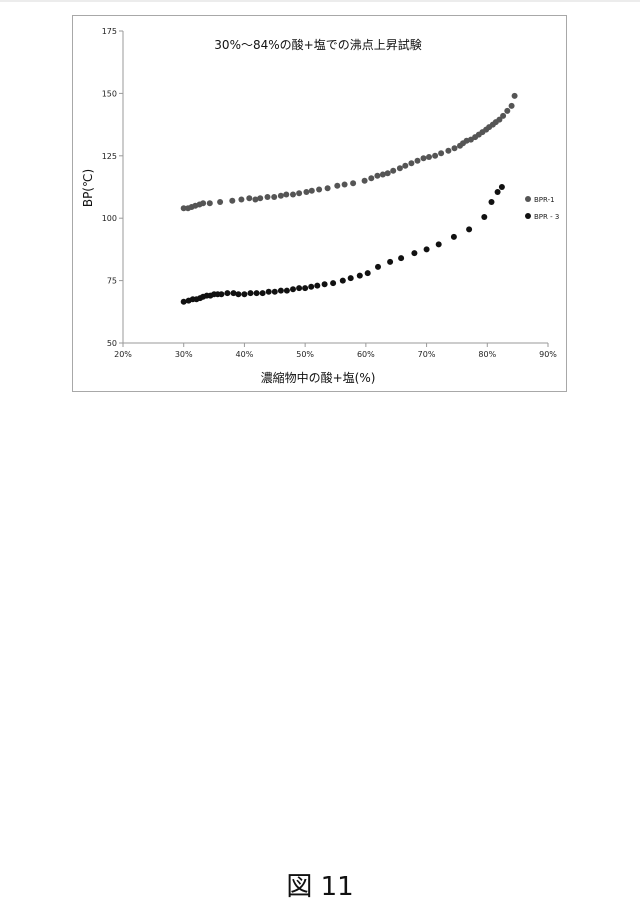 This screenshot has height=916, width=640. I want to click on x-tick-label: 30%, so click(184, 354).